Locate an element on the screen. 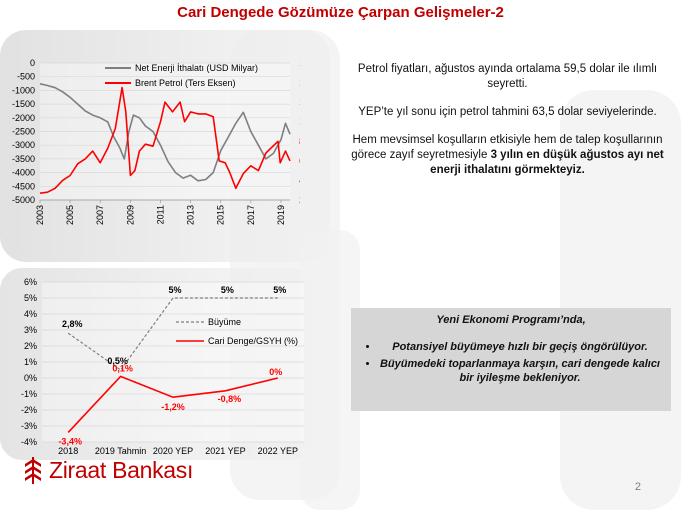 This screenshot has width=681, height=510. data-label: -3,4% is located at coordinates (70, 441).